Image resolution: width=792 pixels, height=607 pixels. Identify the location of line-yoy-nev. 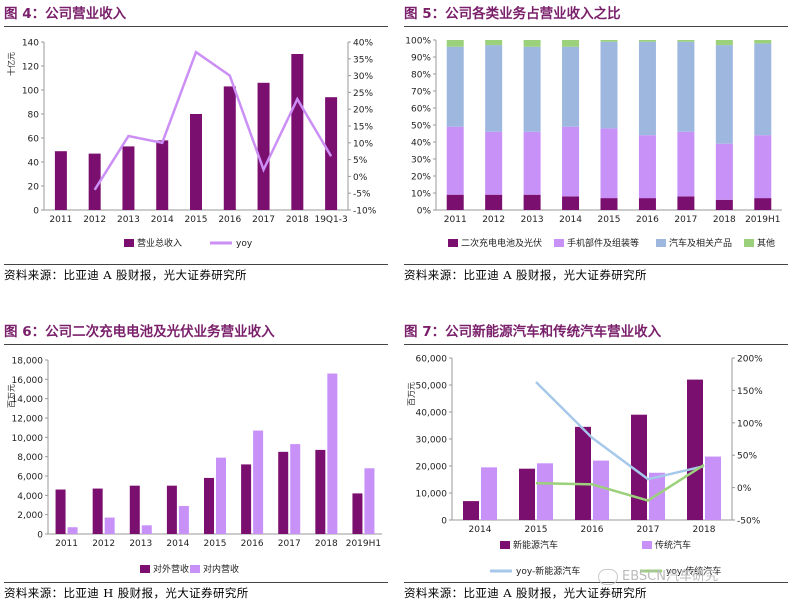
(620, 431).